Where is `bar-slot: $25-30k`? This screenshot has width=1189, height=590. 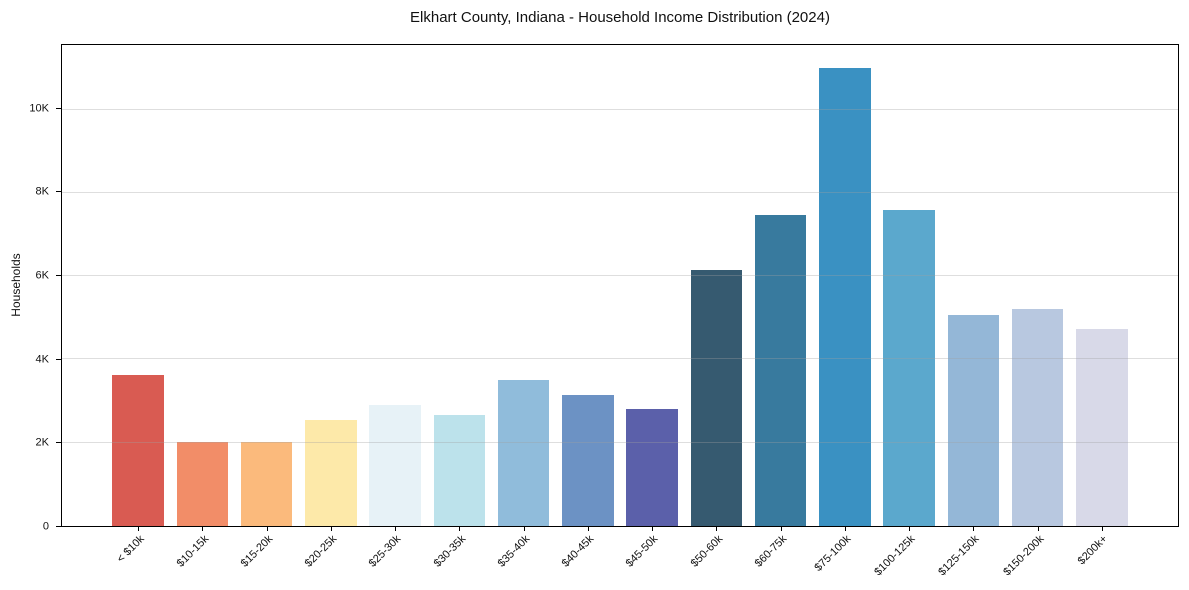 bar-slot: $25-30k is located at coordinates (395, 307).